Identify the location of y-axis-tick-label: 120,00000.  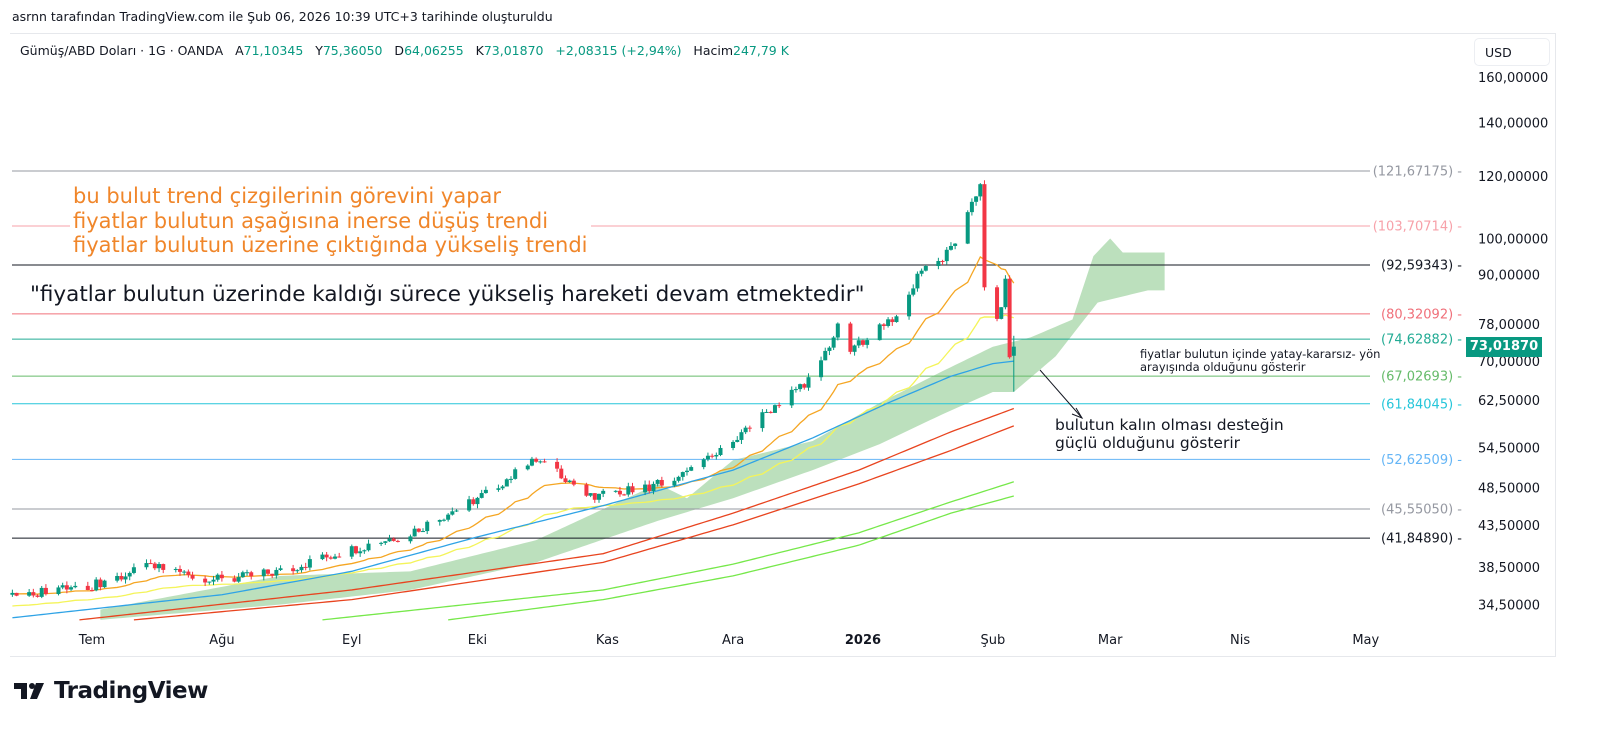
(1513, 177).